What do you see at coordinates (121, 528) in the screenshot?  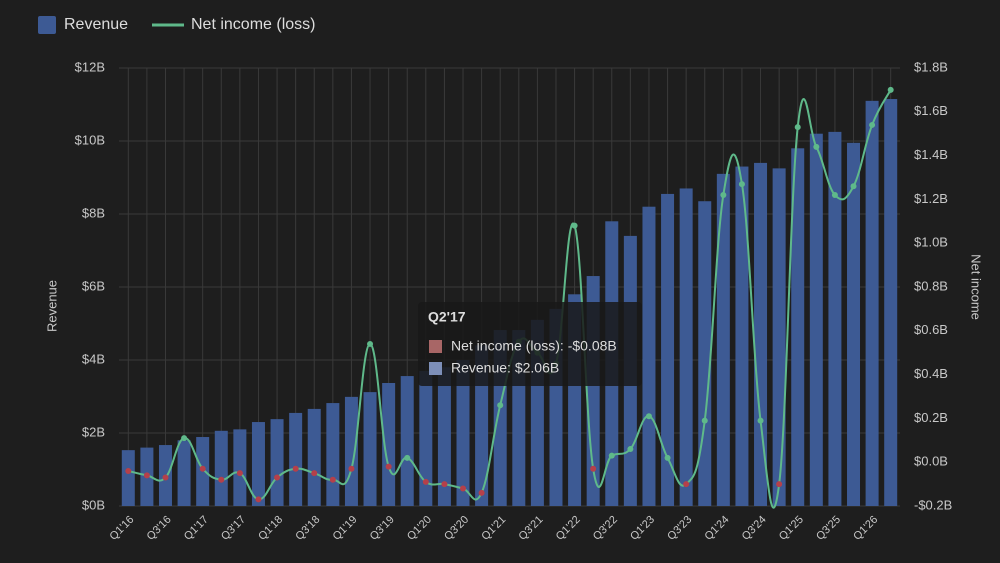 I see `x-tick-label: Q1'16` at bounding box center [121, 528].